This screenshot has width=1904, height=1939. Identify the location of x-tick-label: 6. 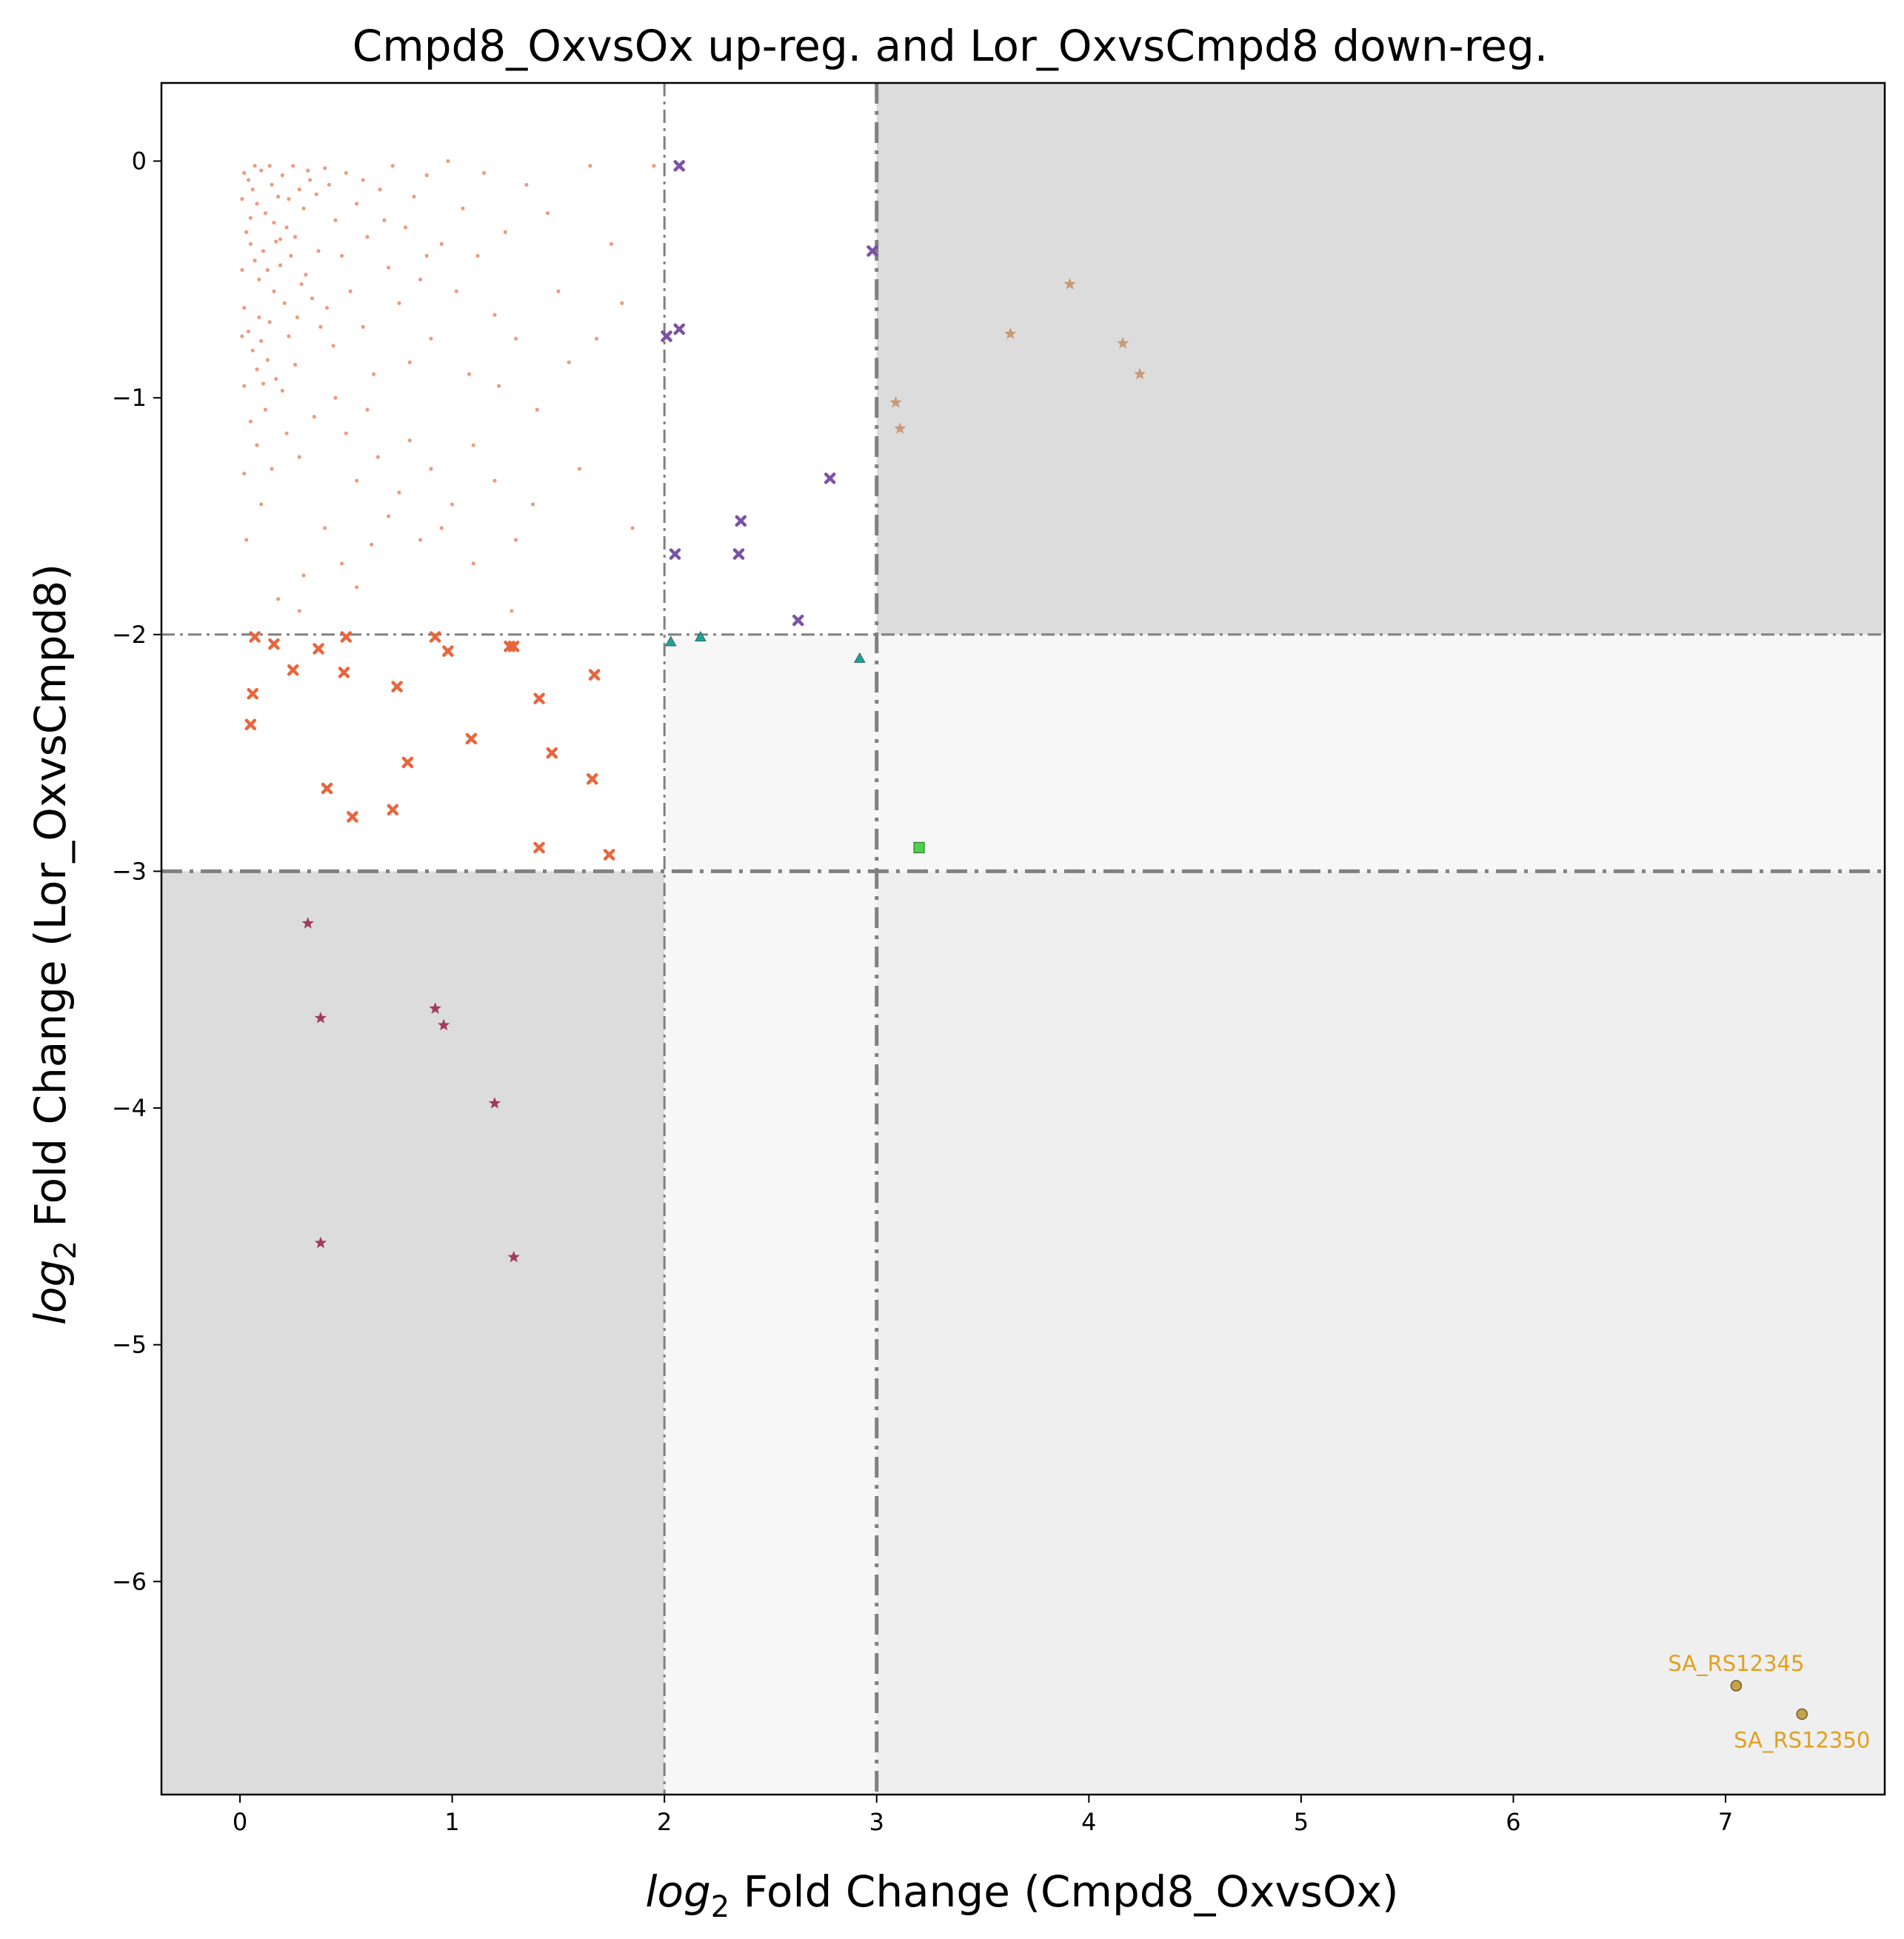
(1513, 1822).